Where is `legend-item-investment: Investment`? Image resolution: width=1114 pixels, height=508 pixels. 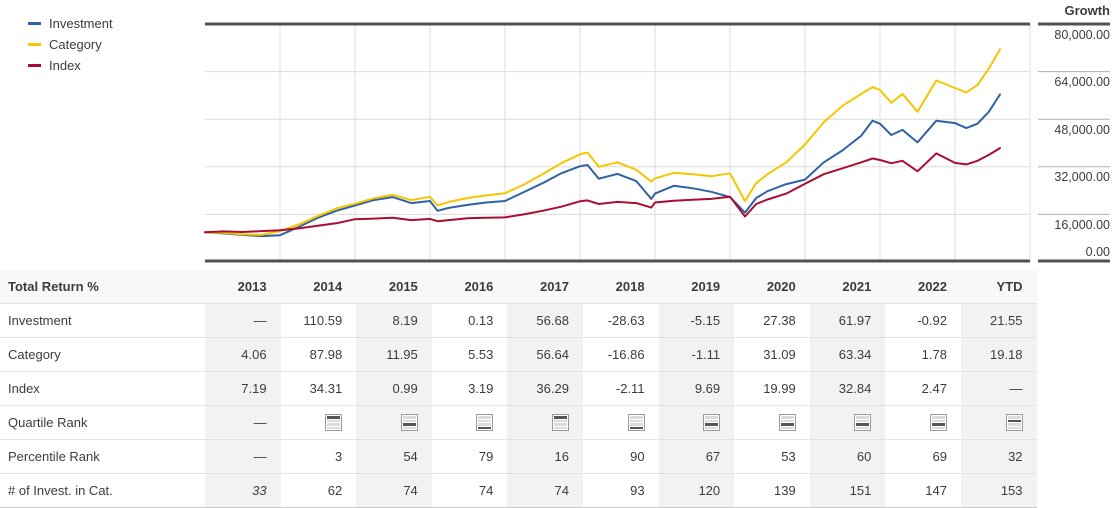 legend-item-investment: Investment is located at coordinates (70, 23).